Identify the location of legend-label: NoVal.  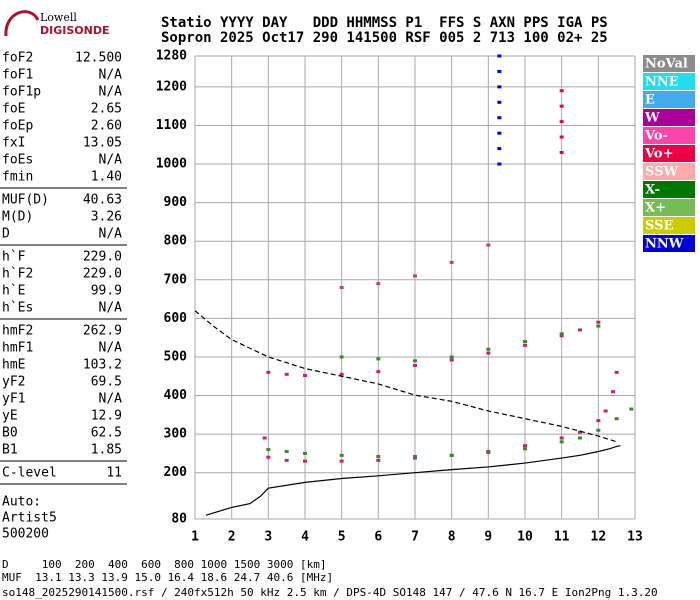
(666, 64).